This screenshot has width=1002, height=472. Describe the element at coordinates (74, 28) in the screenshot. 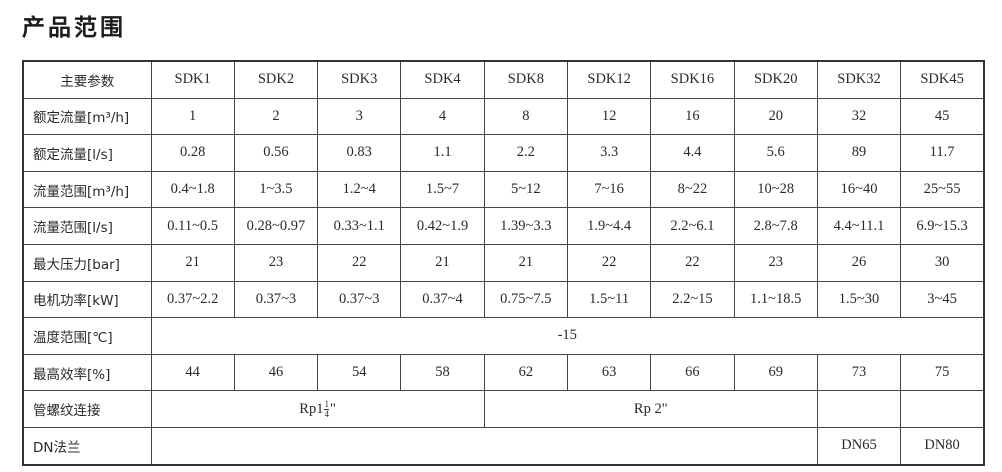

I see `page-title: 产品范围` at that location.